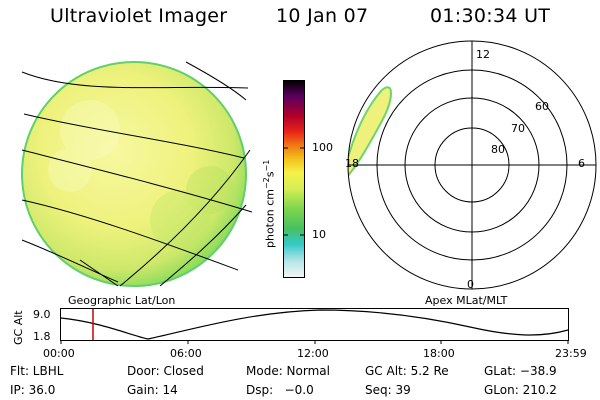  I want to click on status-glat: GLat: −38.9, so click(520, 371).